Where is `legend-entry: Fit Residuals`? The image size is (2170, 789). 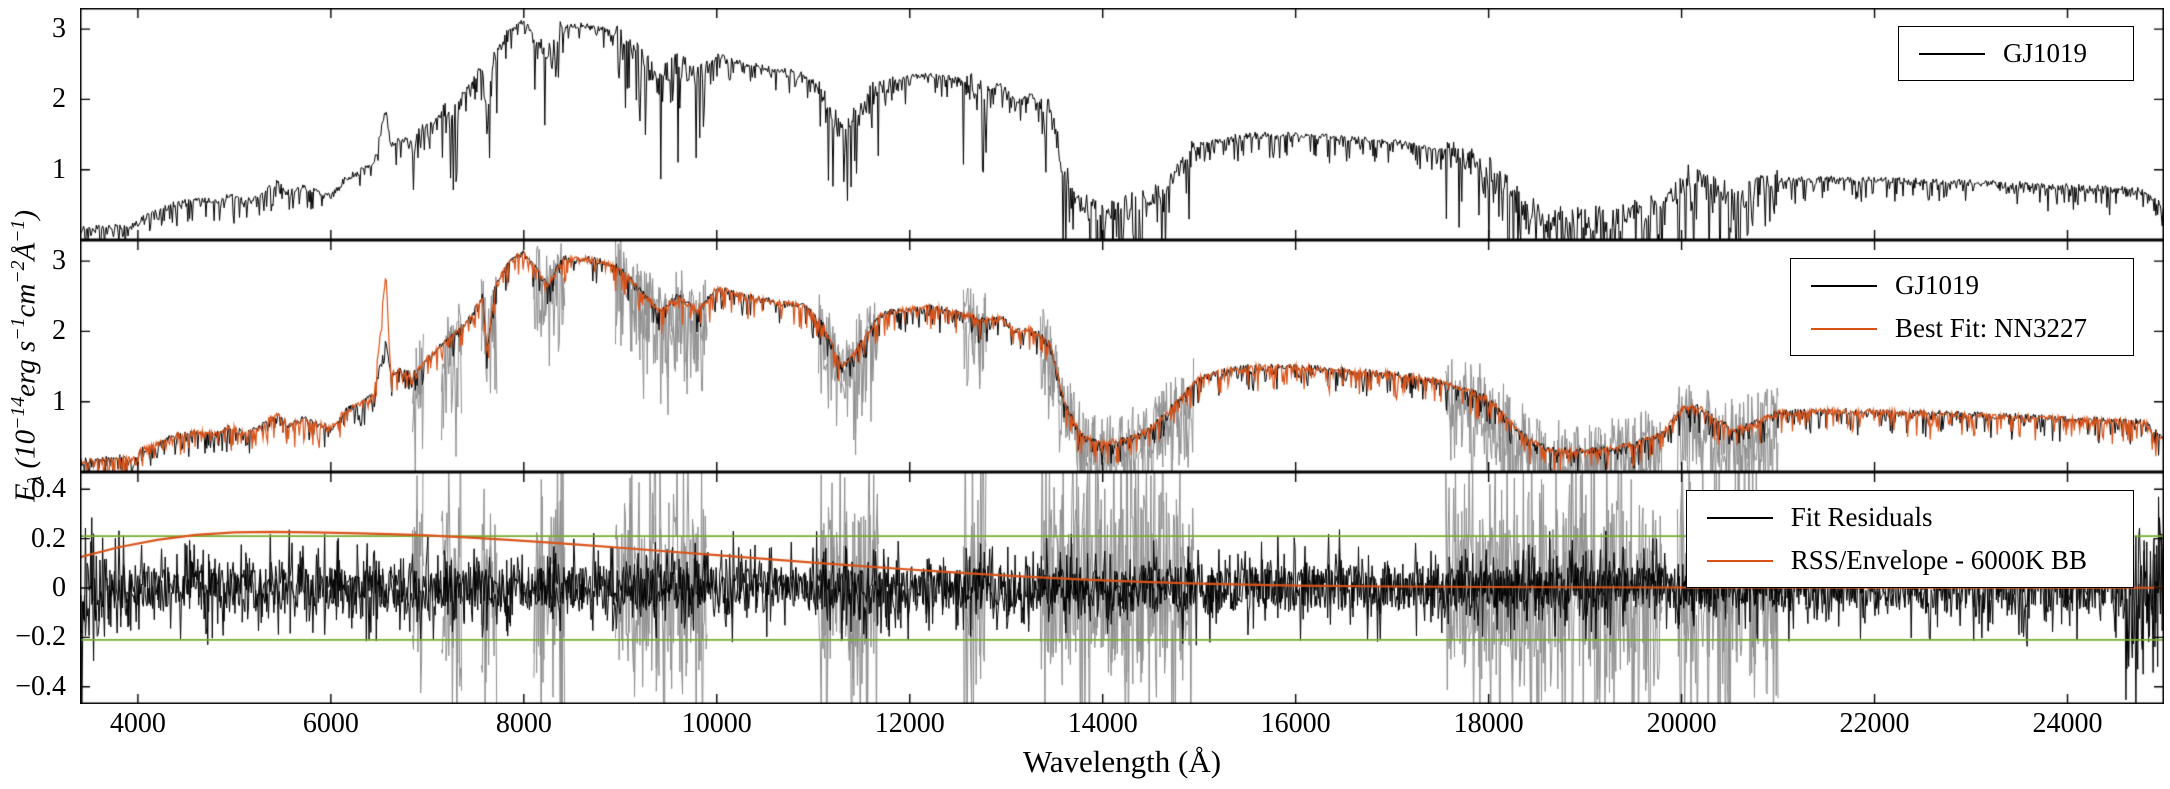 legend-entry: Fit Residuals is located at coordinates (1896, 517).